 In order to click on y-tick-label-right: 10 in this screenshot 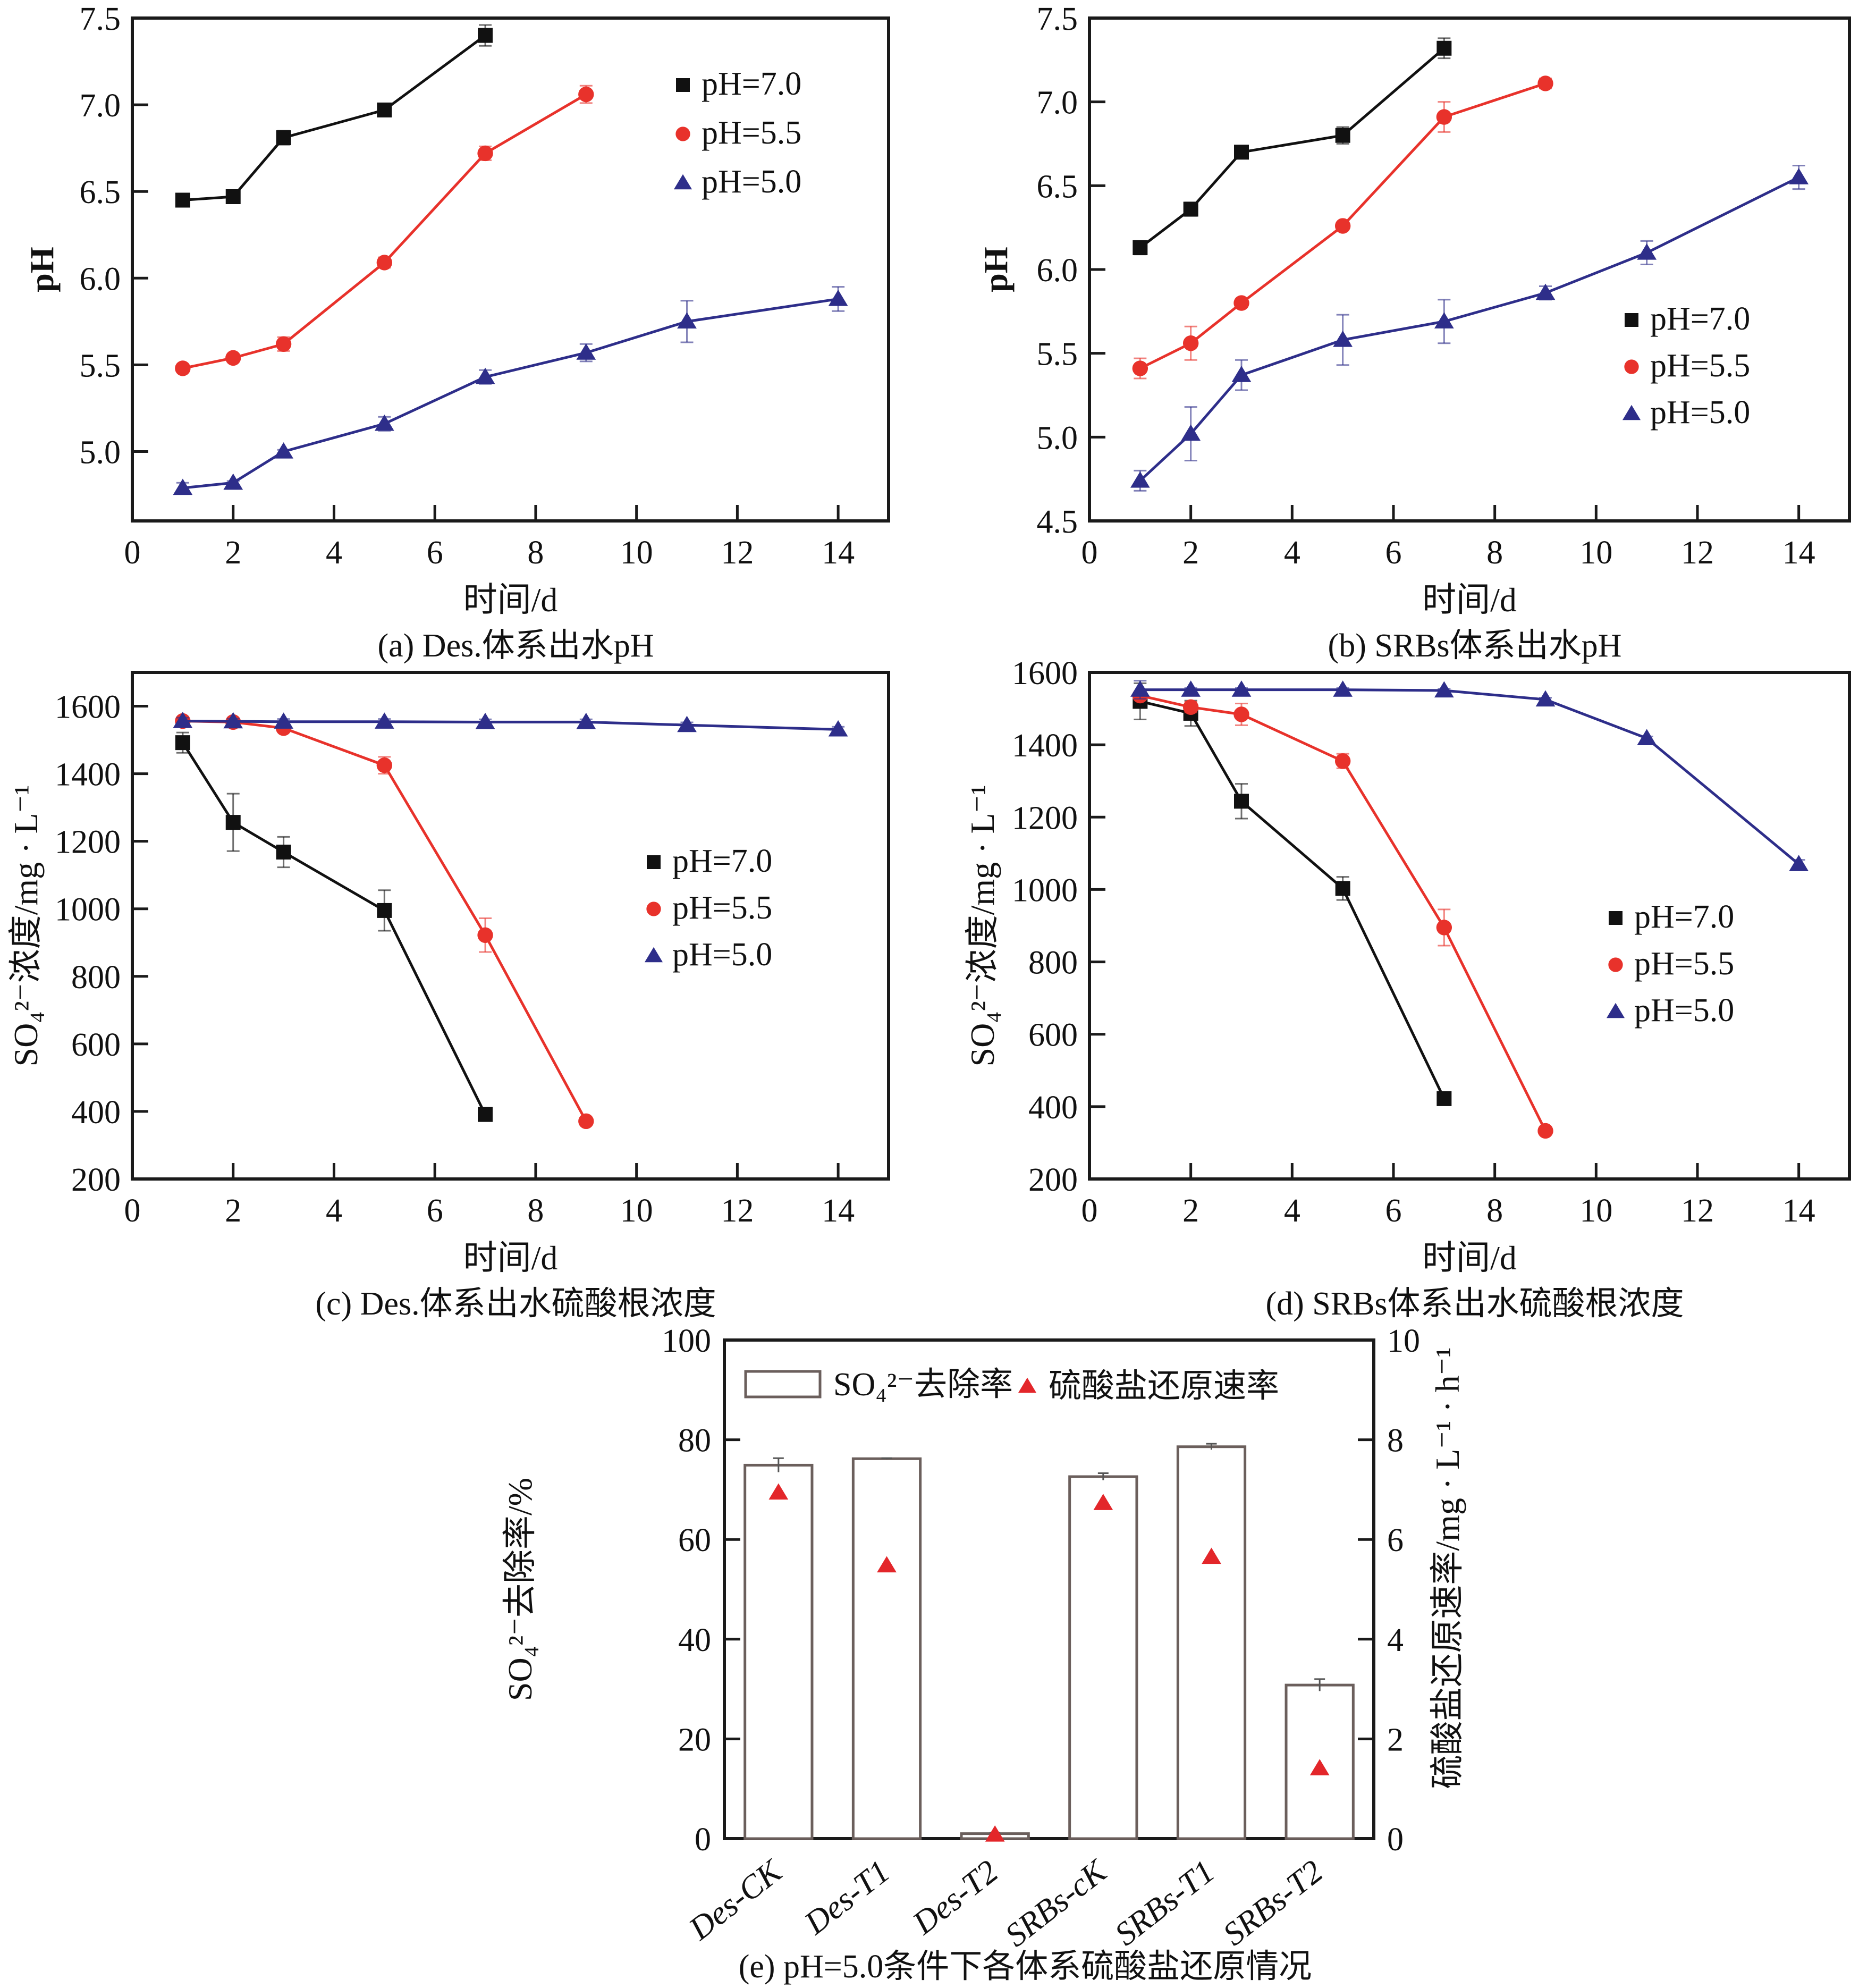, I will do `click(1403, 1341)`.